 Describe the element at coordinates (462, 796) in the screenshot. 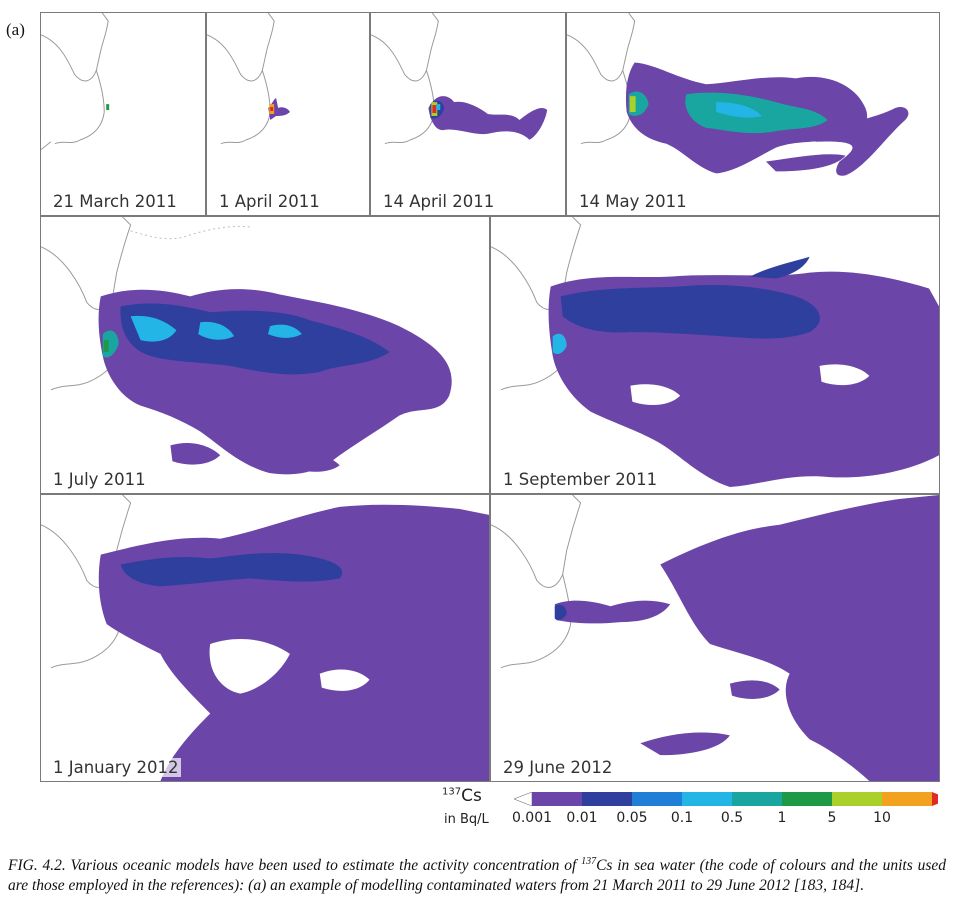

I see `legend-title: 137Cs` at that location.